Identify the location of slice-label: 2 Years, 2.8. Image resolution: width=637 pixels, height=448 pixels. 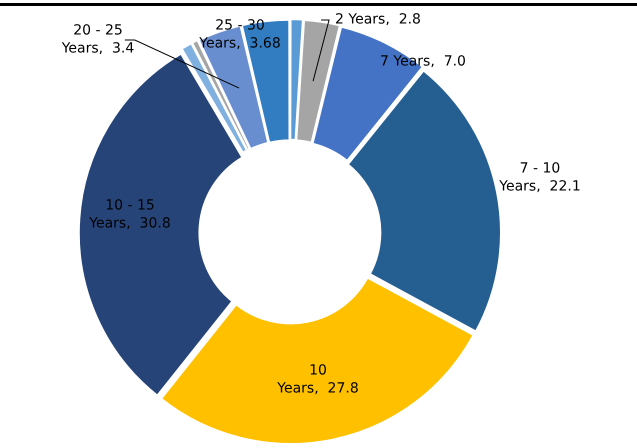
(378, 20).